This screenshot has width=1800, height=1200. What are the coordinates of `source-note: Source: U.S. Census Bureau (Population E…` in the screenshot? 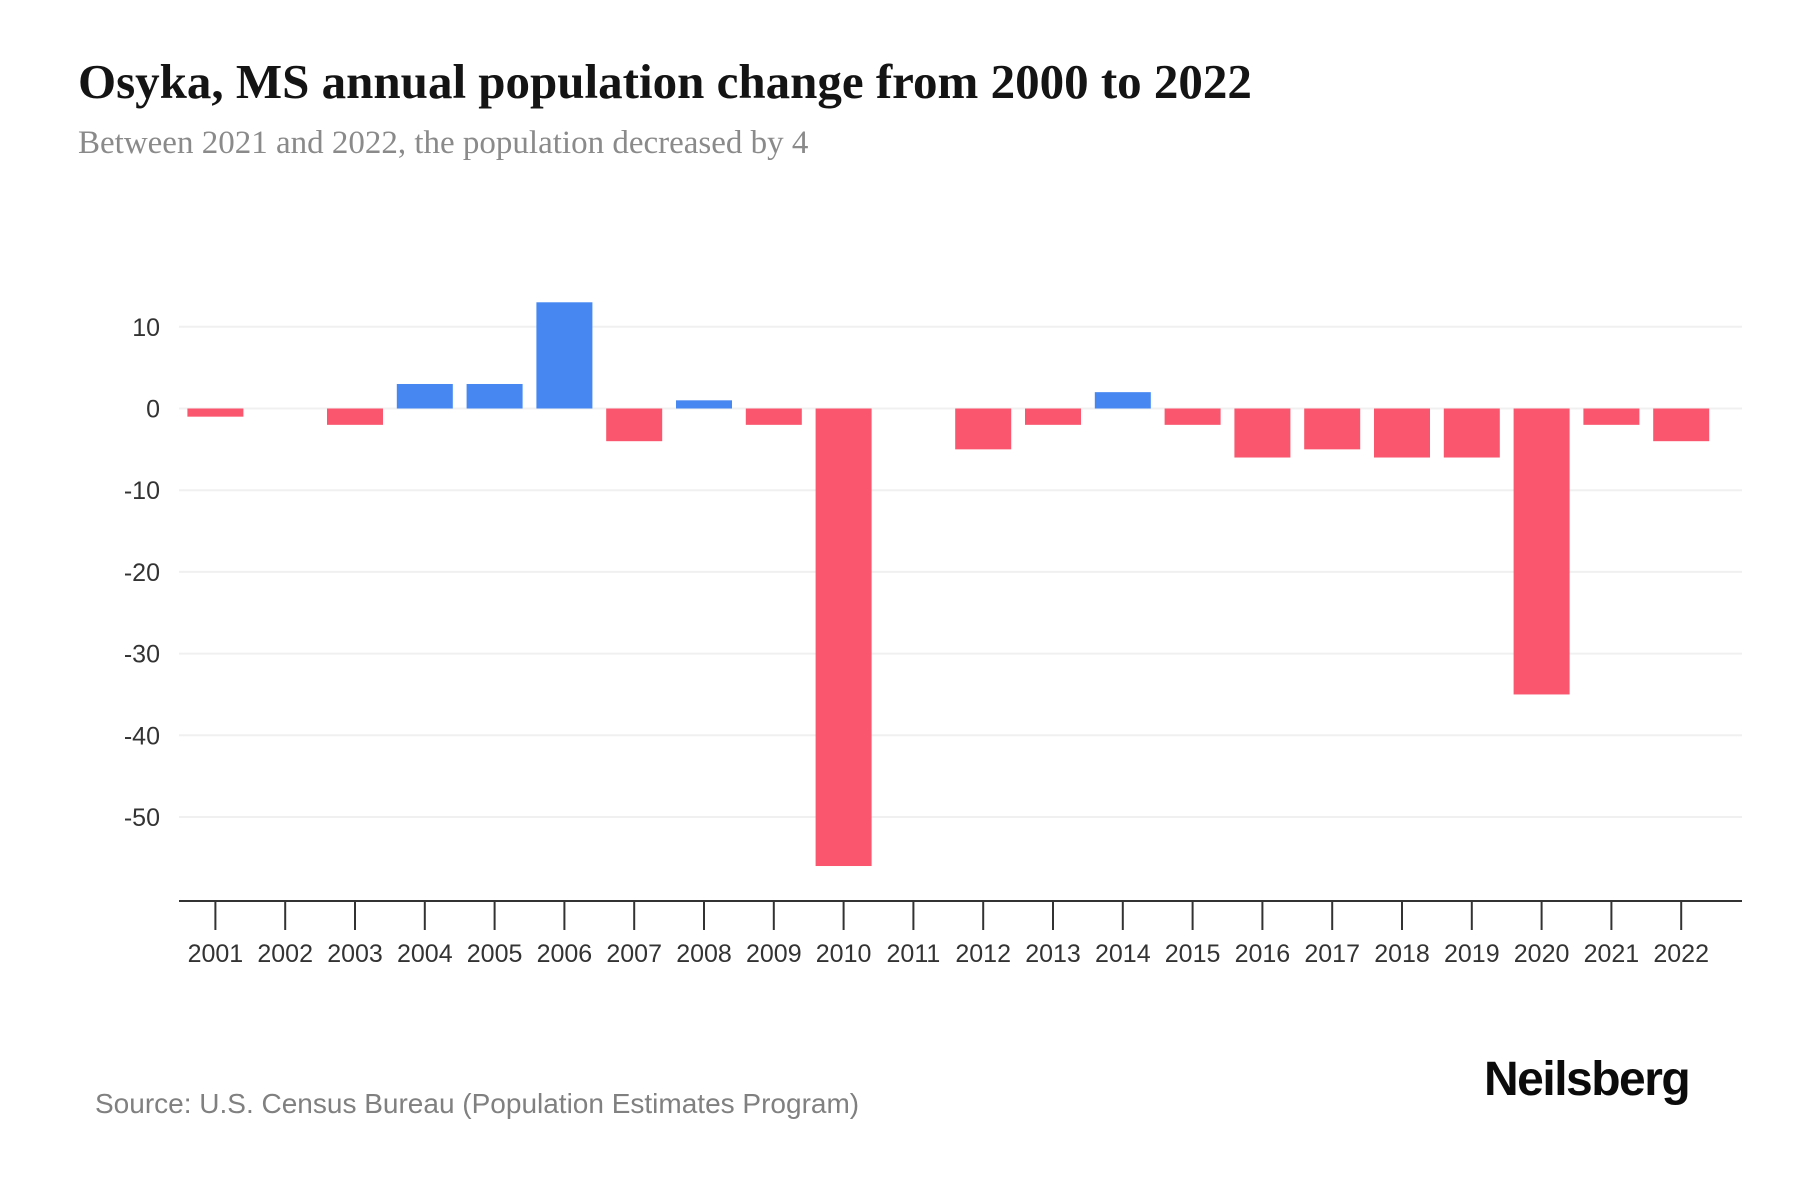 It's located at (477, 1103).